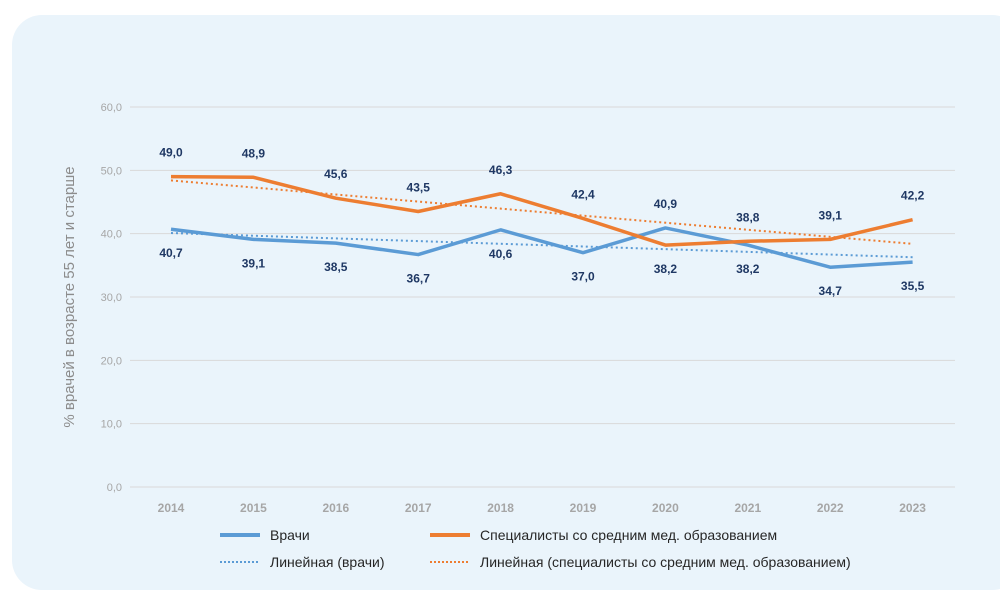 This screenshot has height=603, width=1000. Describe the element at coordinates (913, 286) in the screenshot. I see `data-label: 35,5` at that location.